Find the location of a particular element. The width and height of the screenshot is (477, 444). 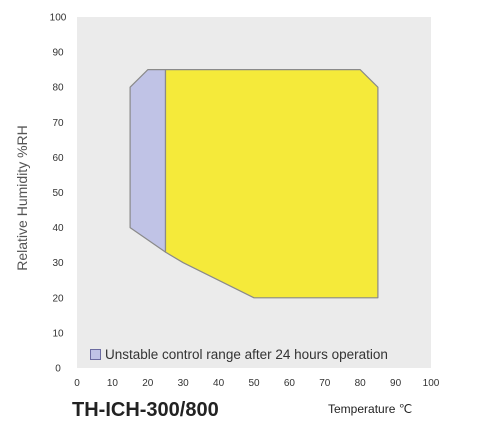

y-tick-label: 0 is located at coordinates (58, 369).